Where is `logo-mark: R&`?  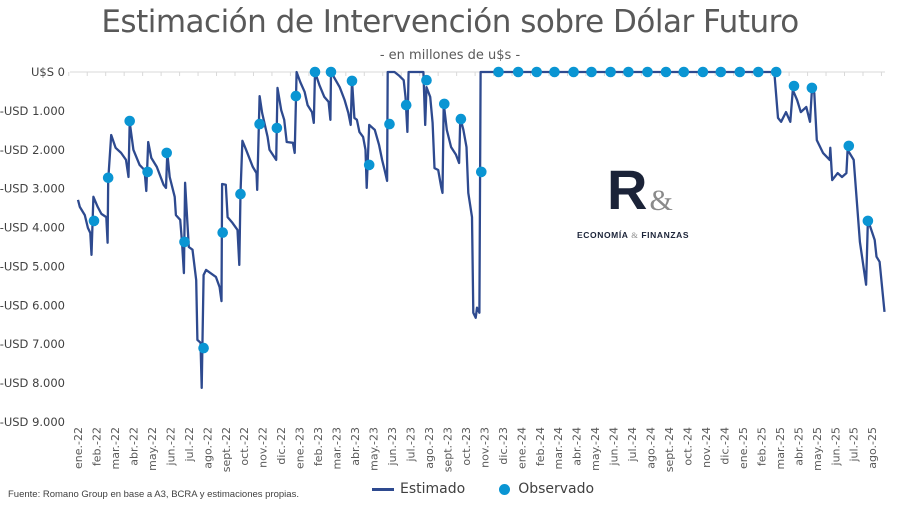
logo-mark: R& is located at coordinates (640, 189).